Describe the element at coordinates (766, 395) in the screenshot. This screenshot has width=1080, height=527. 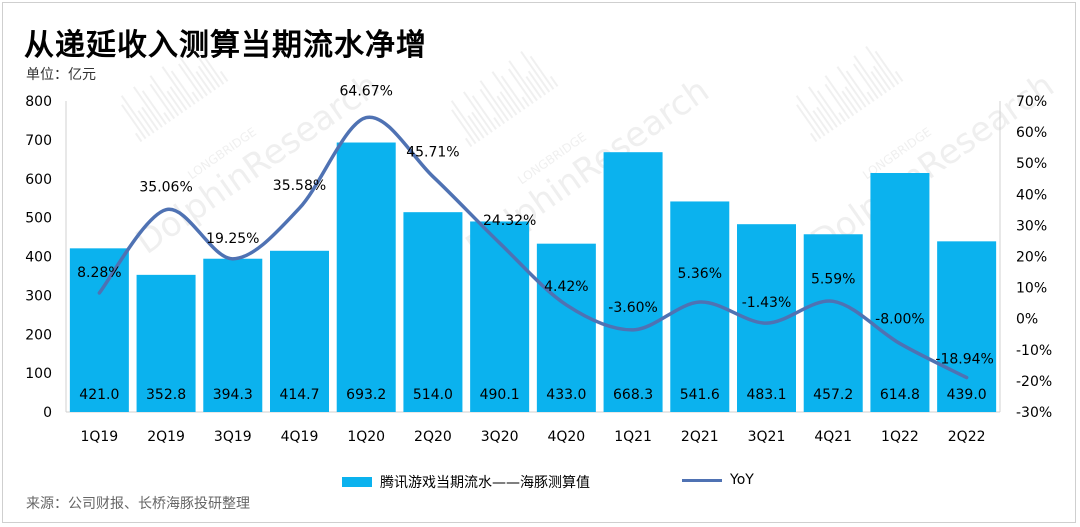
I see `bar-value-label: 483.1` at that location.